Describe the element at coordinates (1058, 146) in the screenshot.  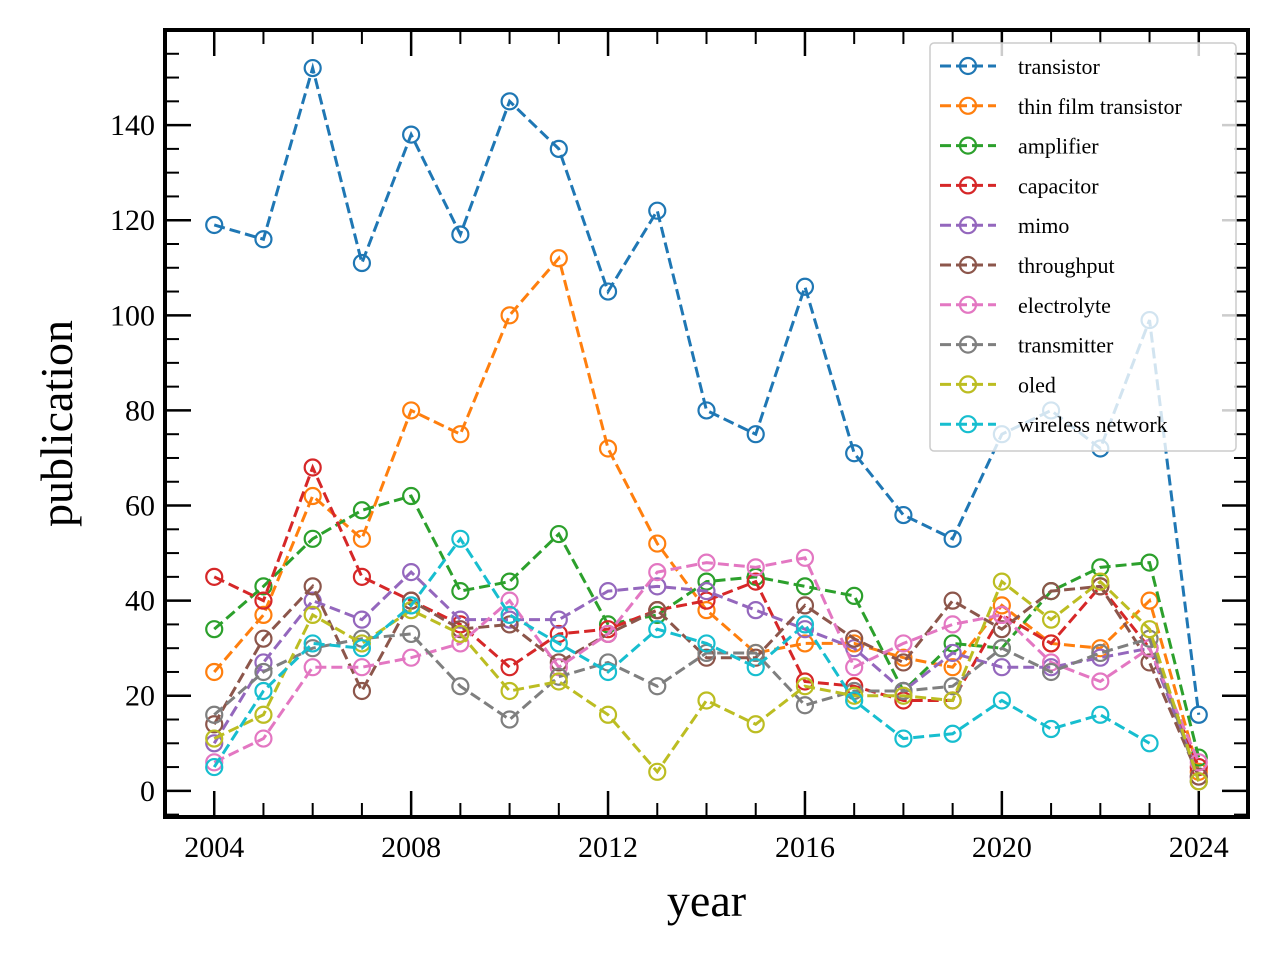
I see `legend-label: amplifier` at that location.